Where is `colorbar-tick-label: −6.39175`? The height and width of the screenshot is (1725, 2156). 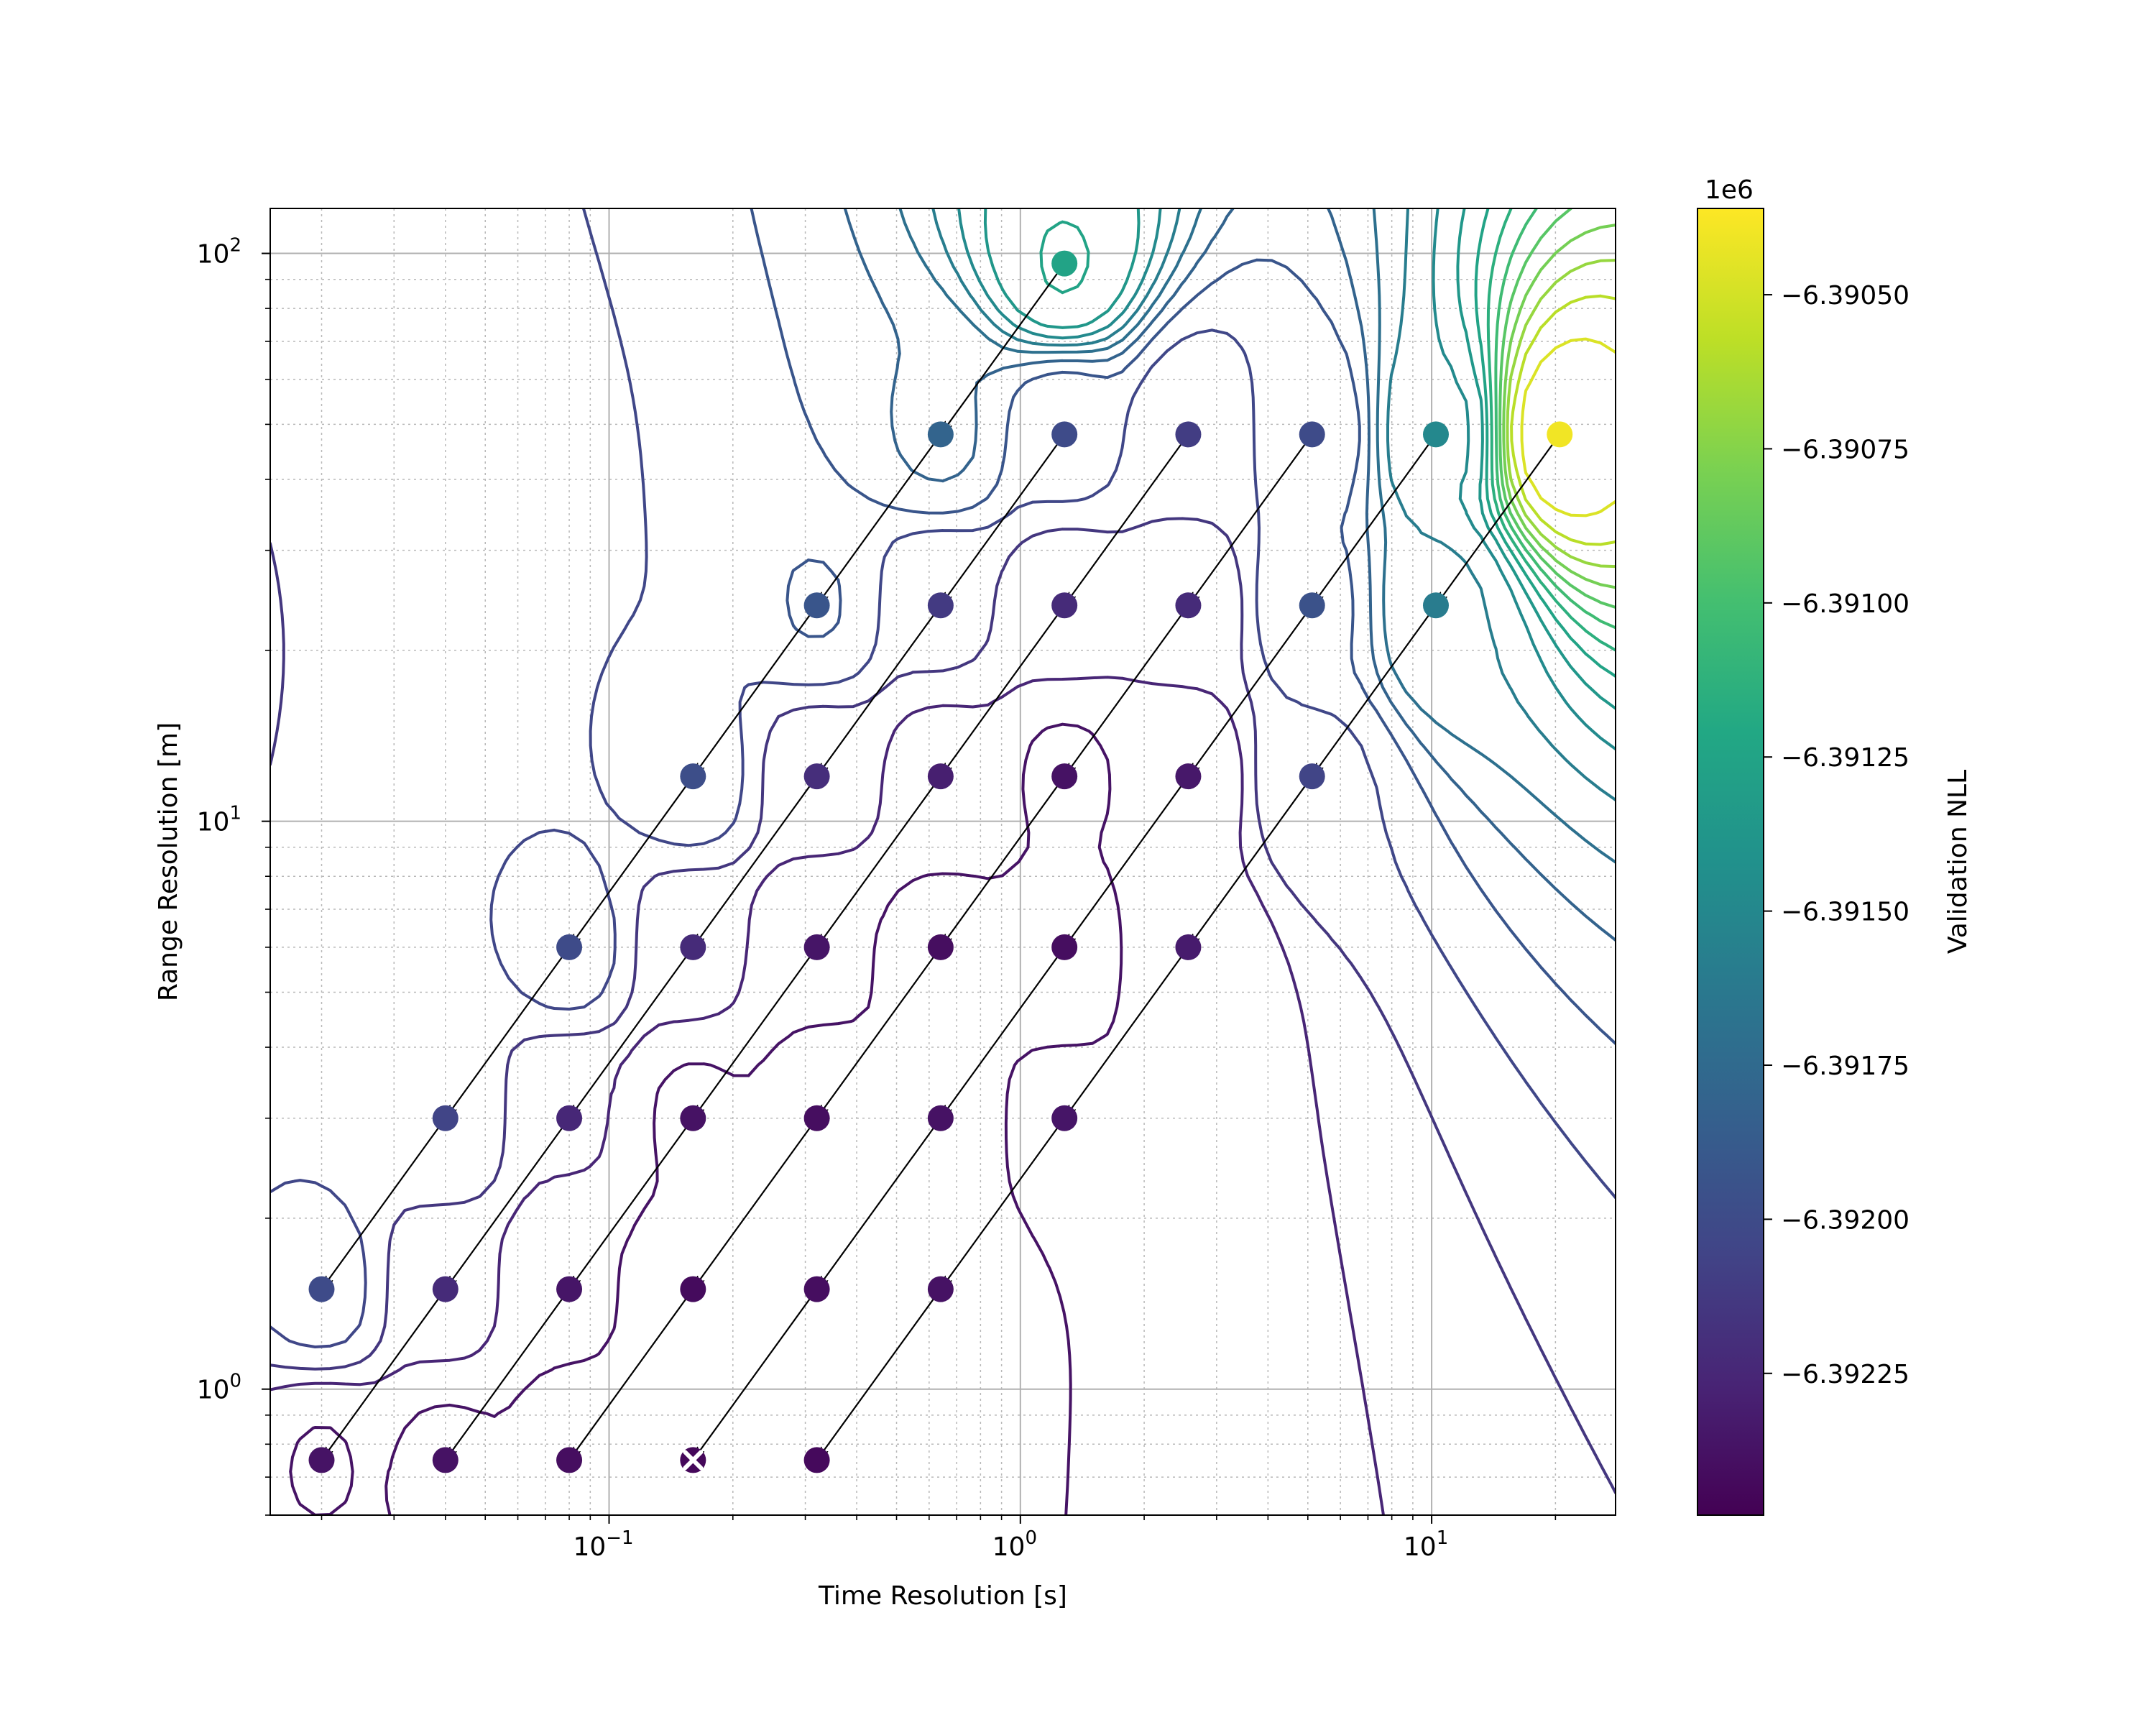
colorbar-tick-label: −6.39175 is located at coordinates (1845, 1066).